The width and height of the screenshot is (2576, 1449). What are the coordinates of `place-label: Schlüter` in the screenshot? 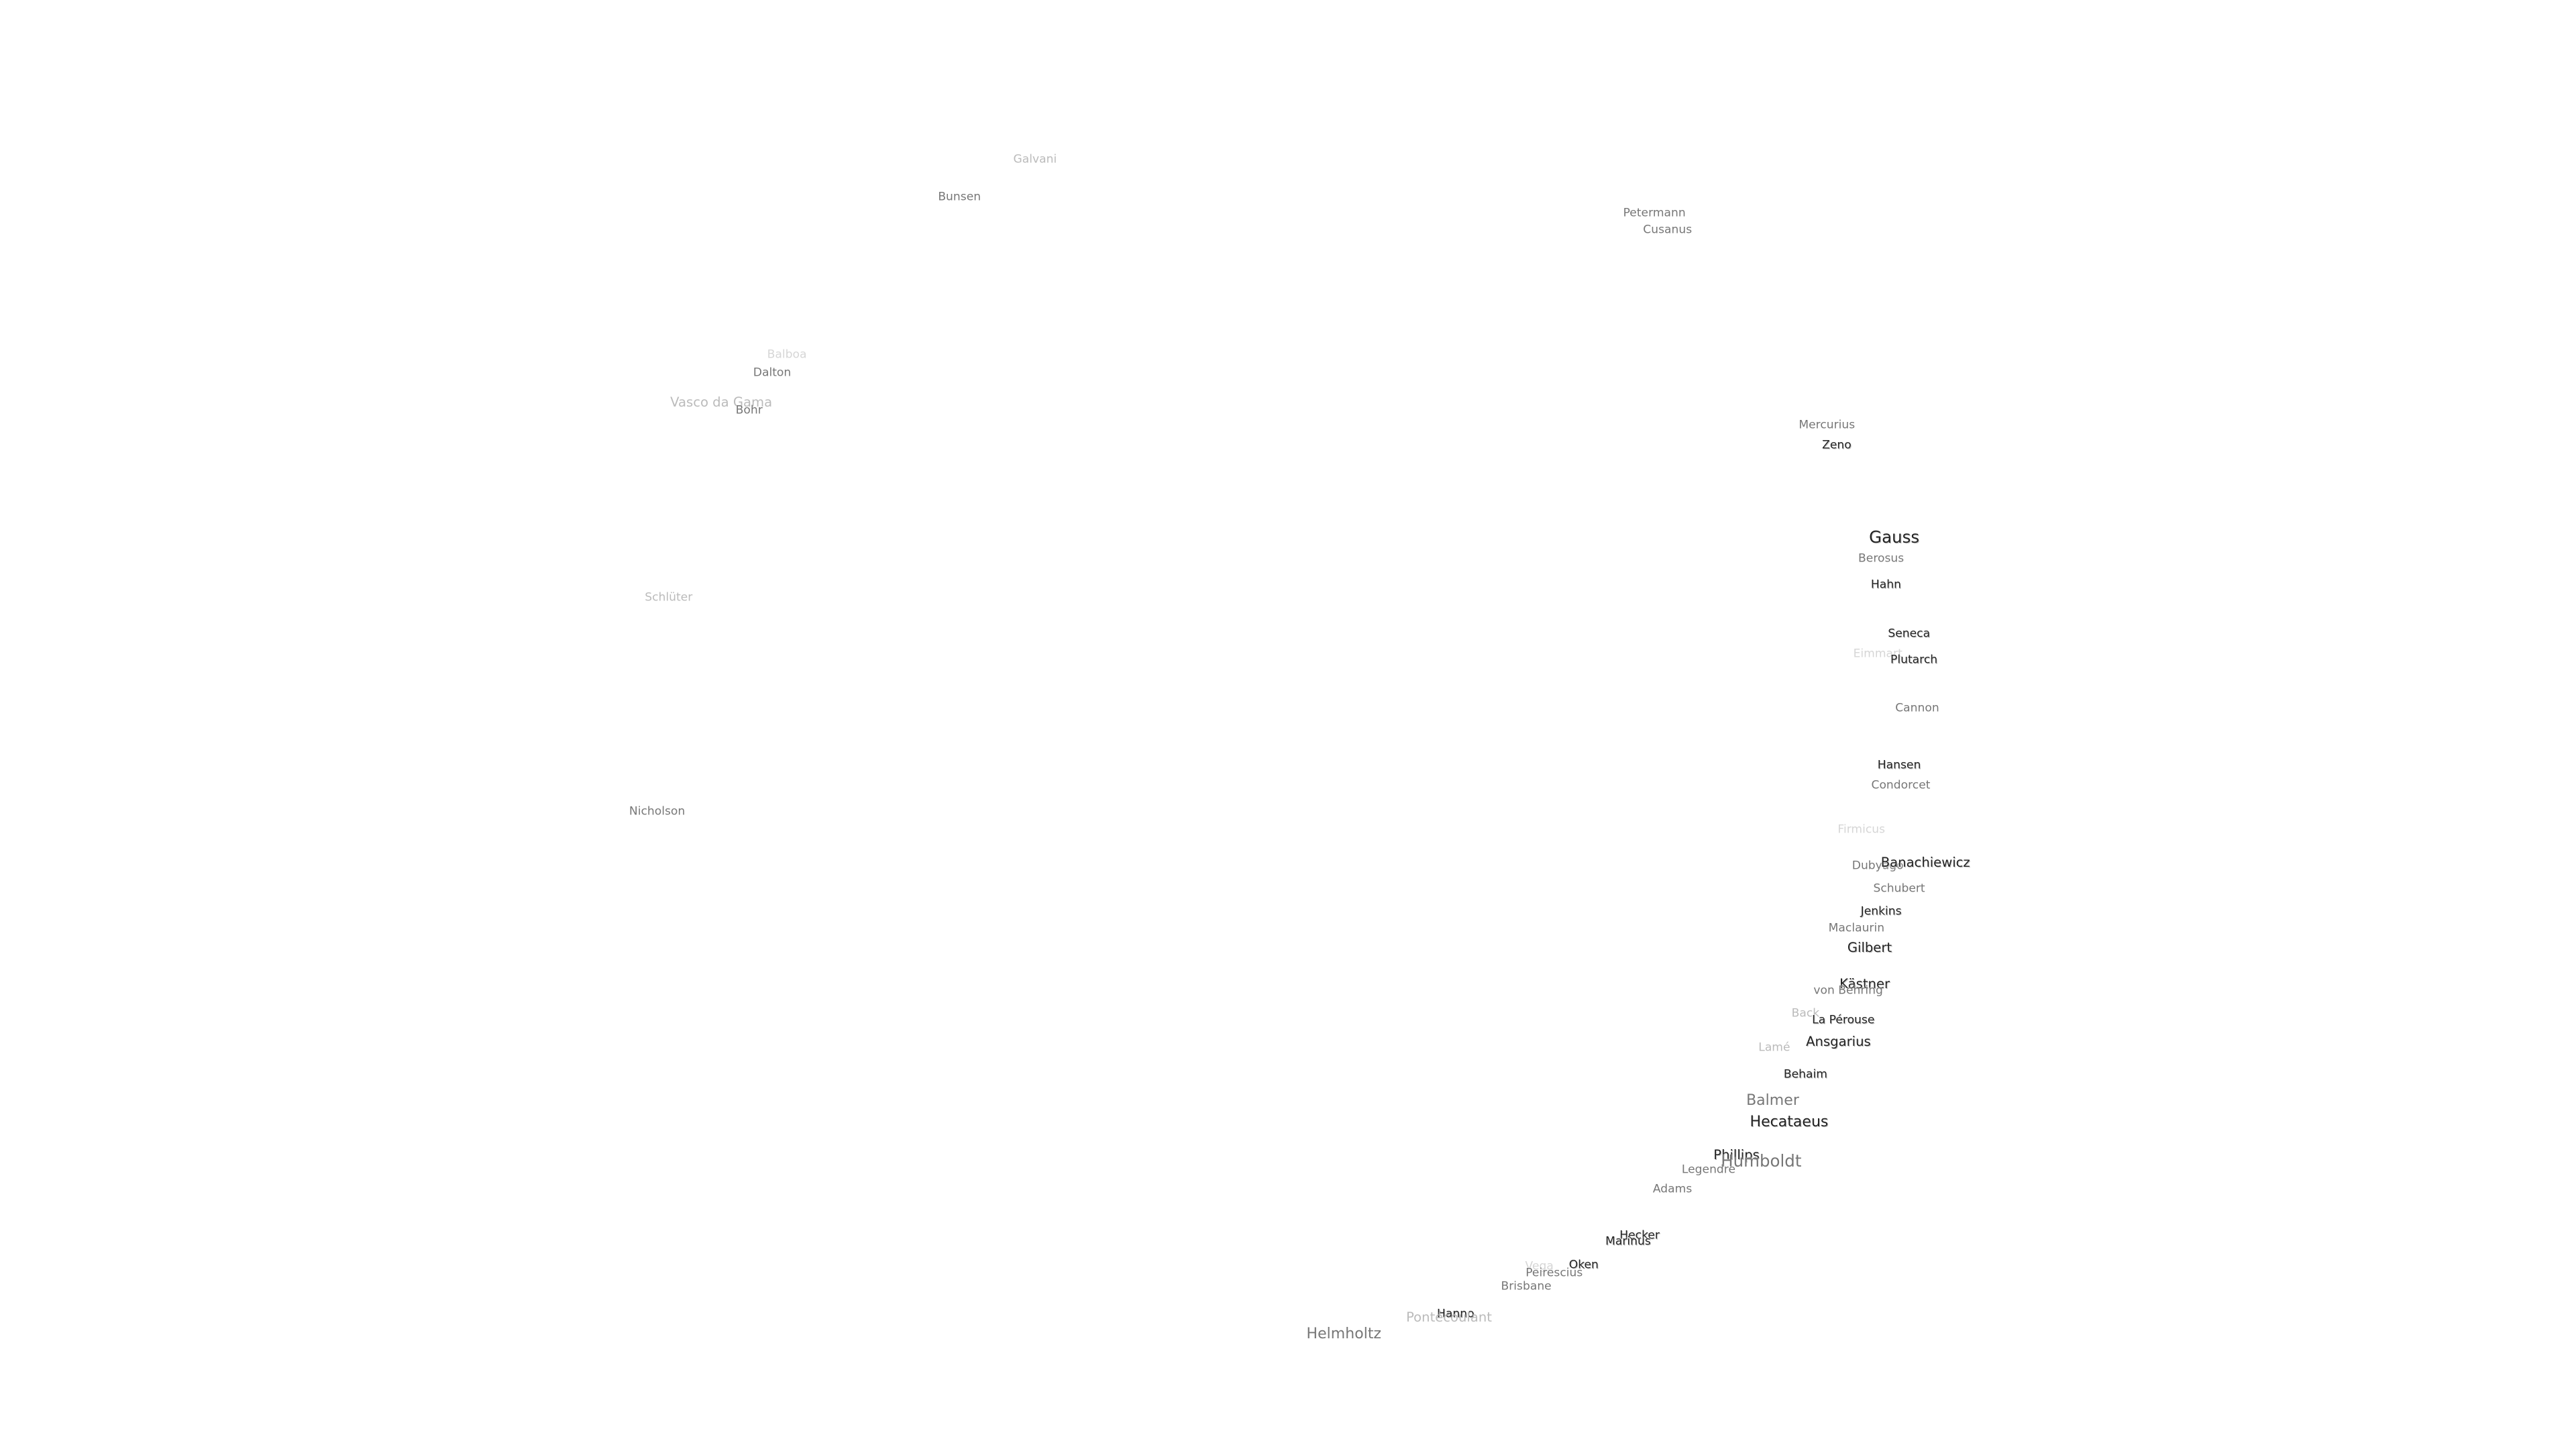 It's located at (669, 597).